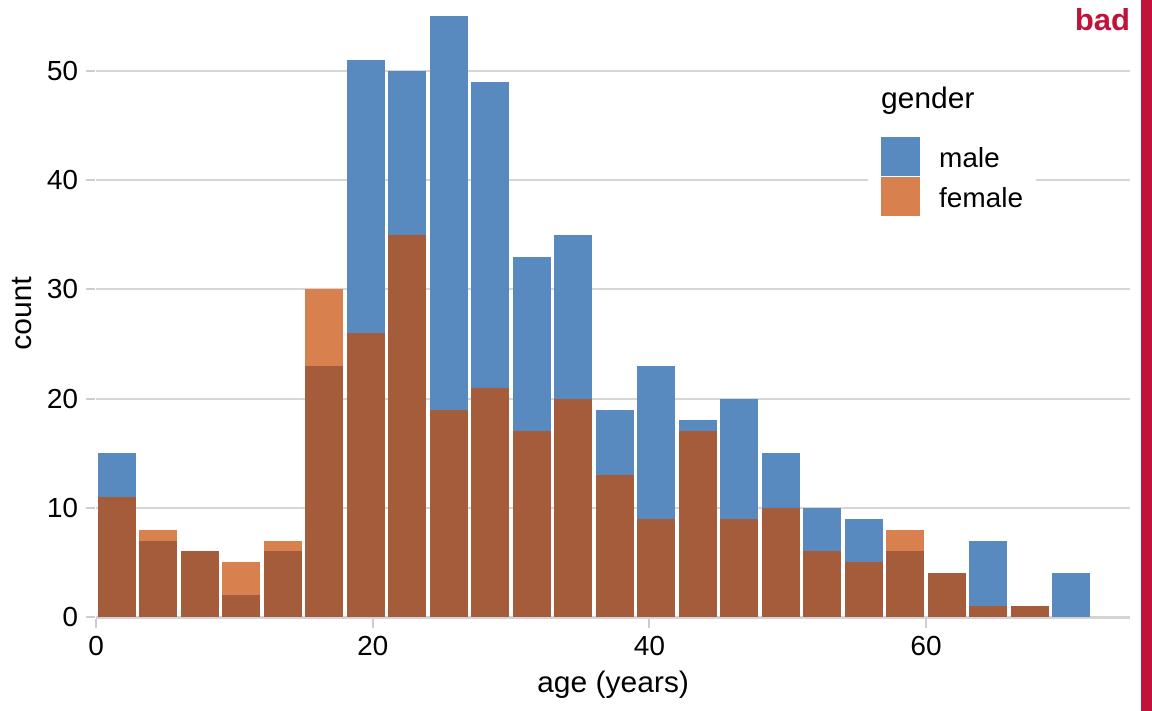  Describe the element at coordinates (62, 507) in the screenshot. I see `y-tick-label-10: 10` at that location.